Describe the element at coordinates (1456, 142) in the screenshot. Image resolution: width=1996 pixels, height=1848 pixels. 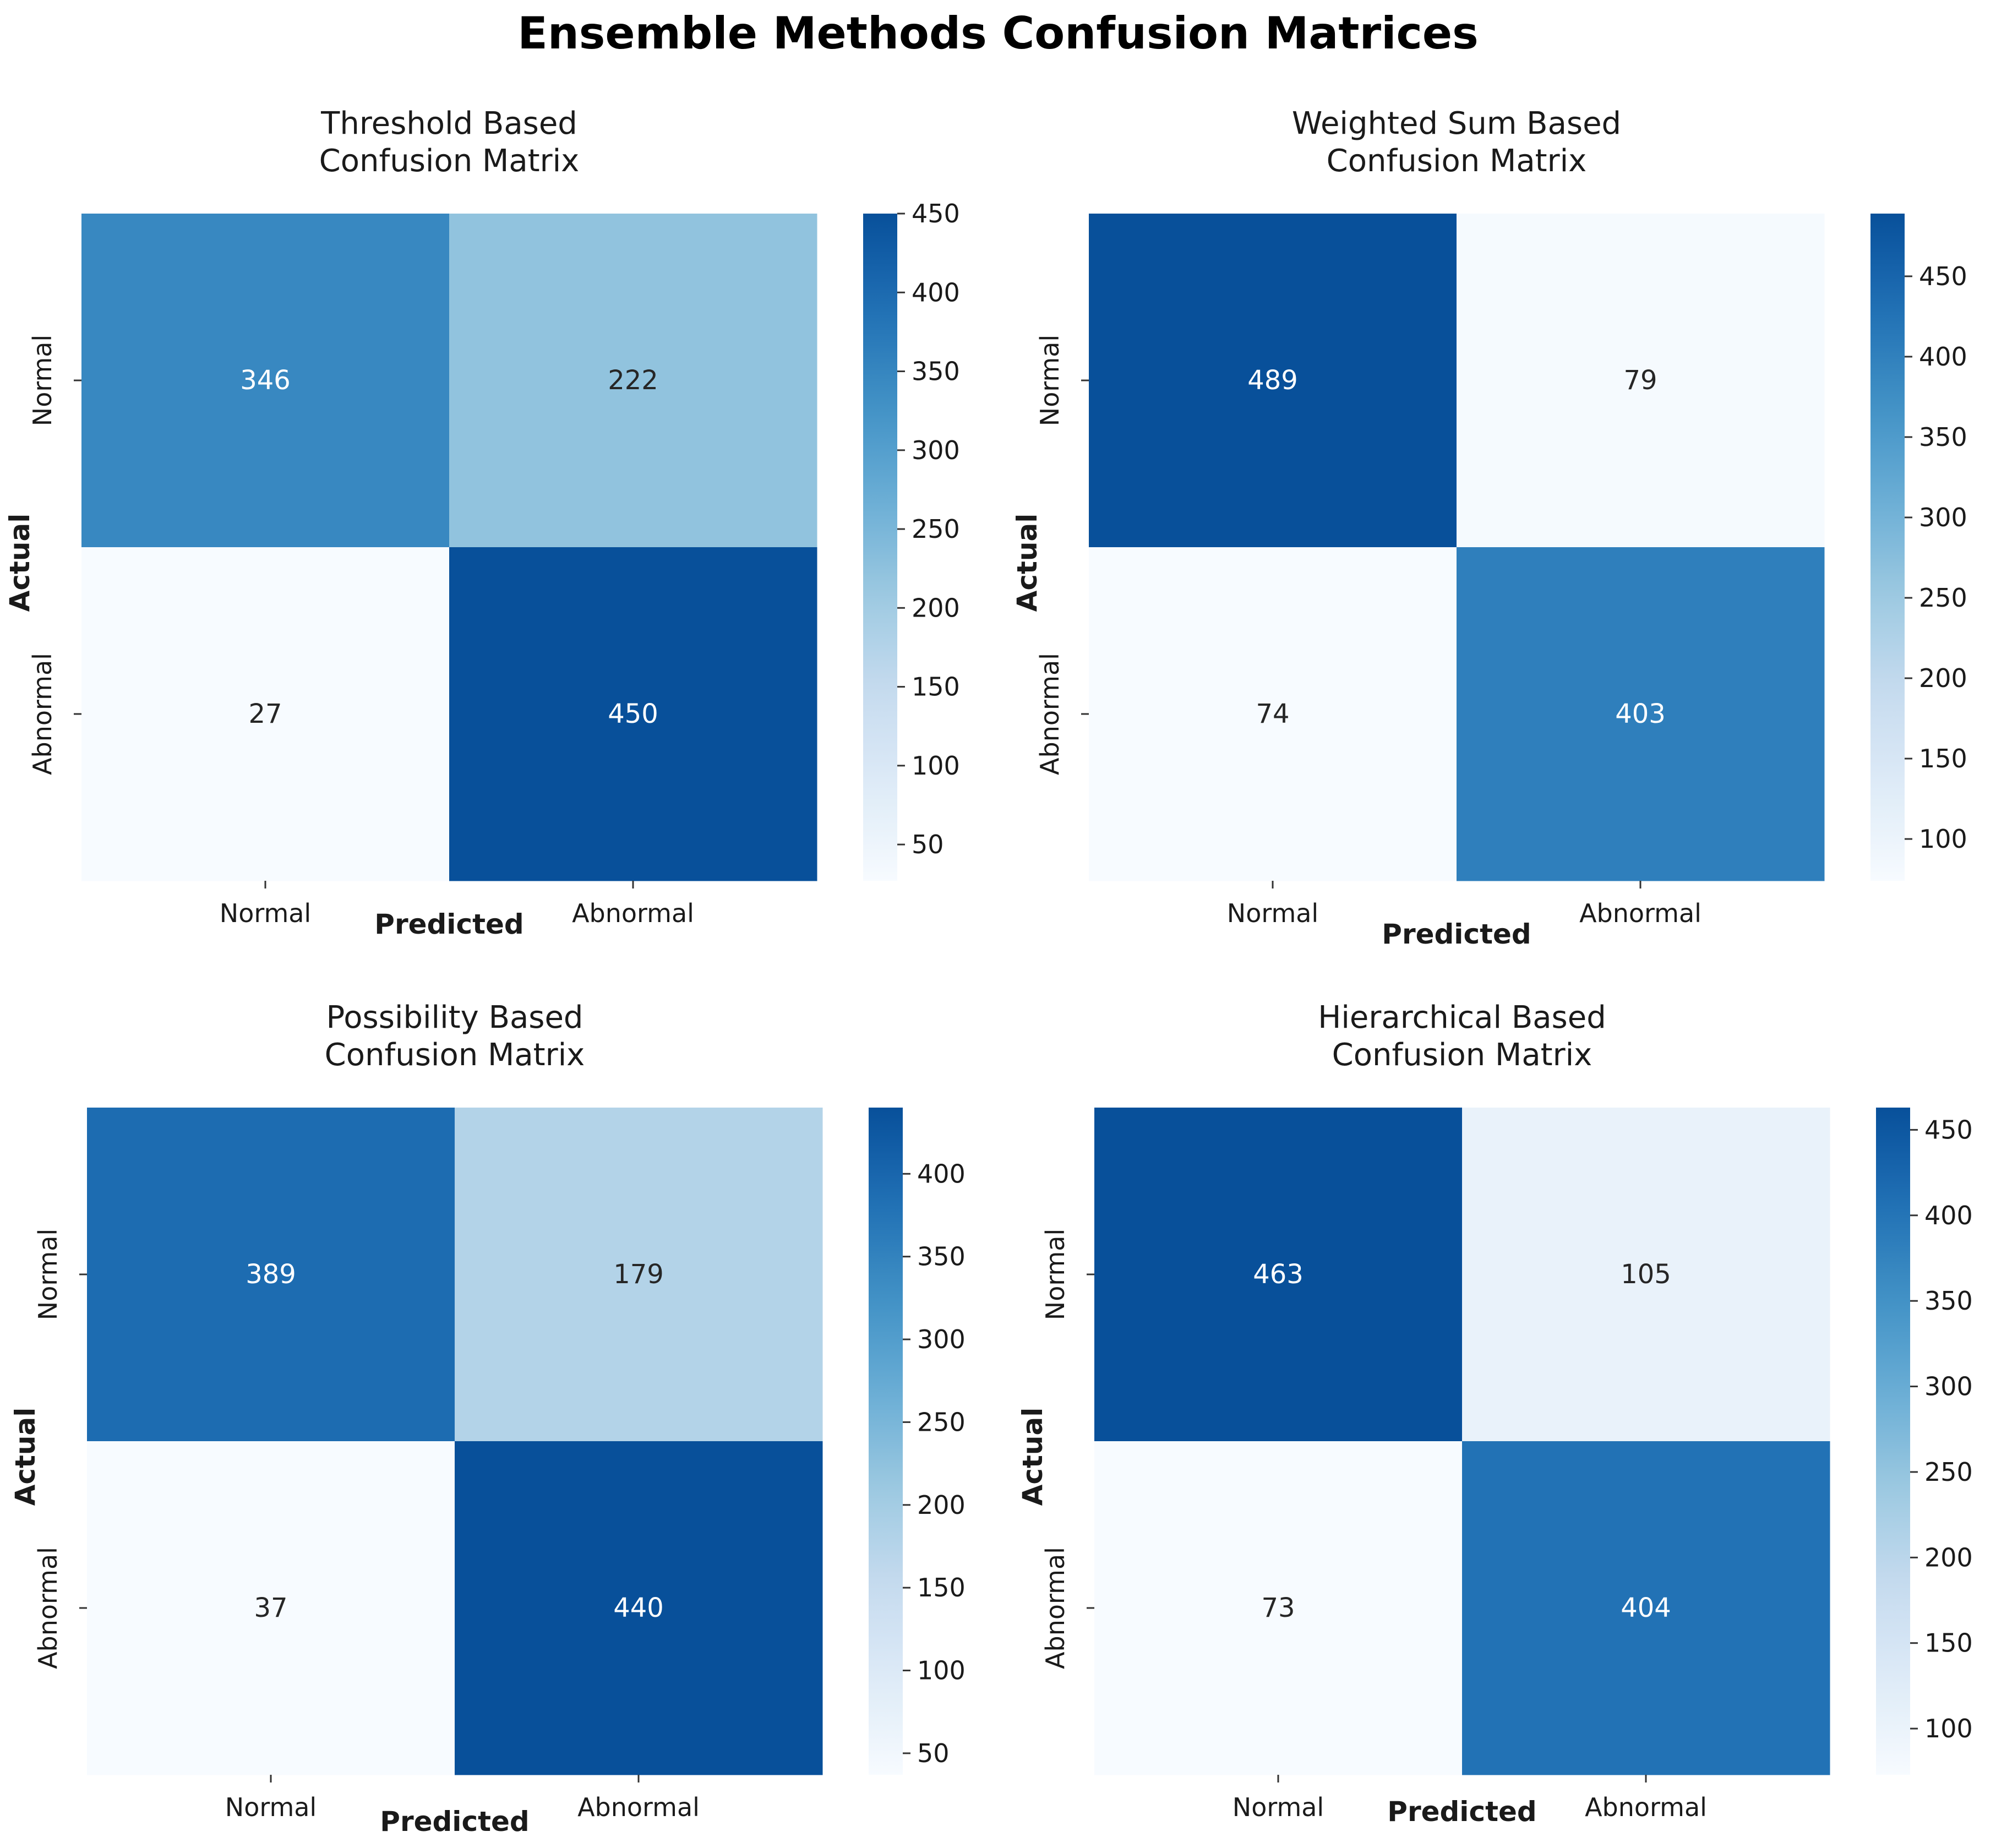
I see `panel-title: Weighted Sum Based Confusion Matrix` at that location.